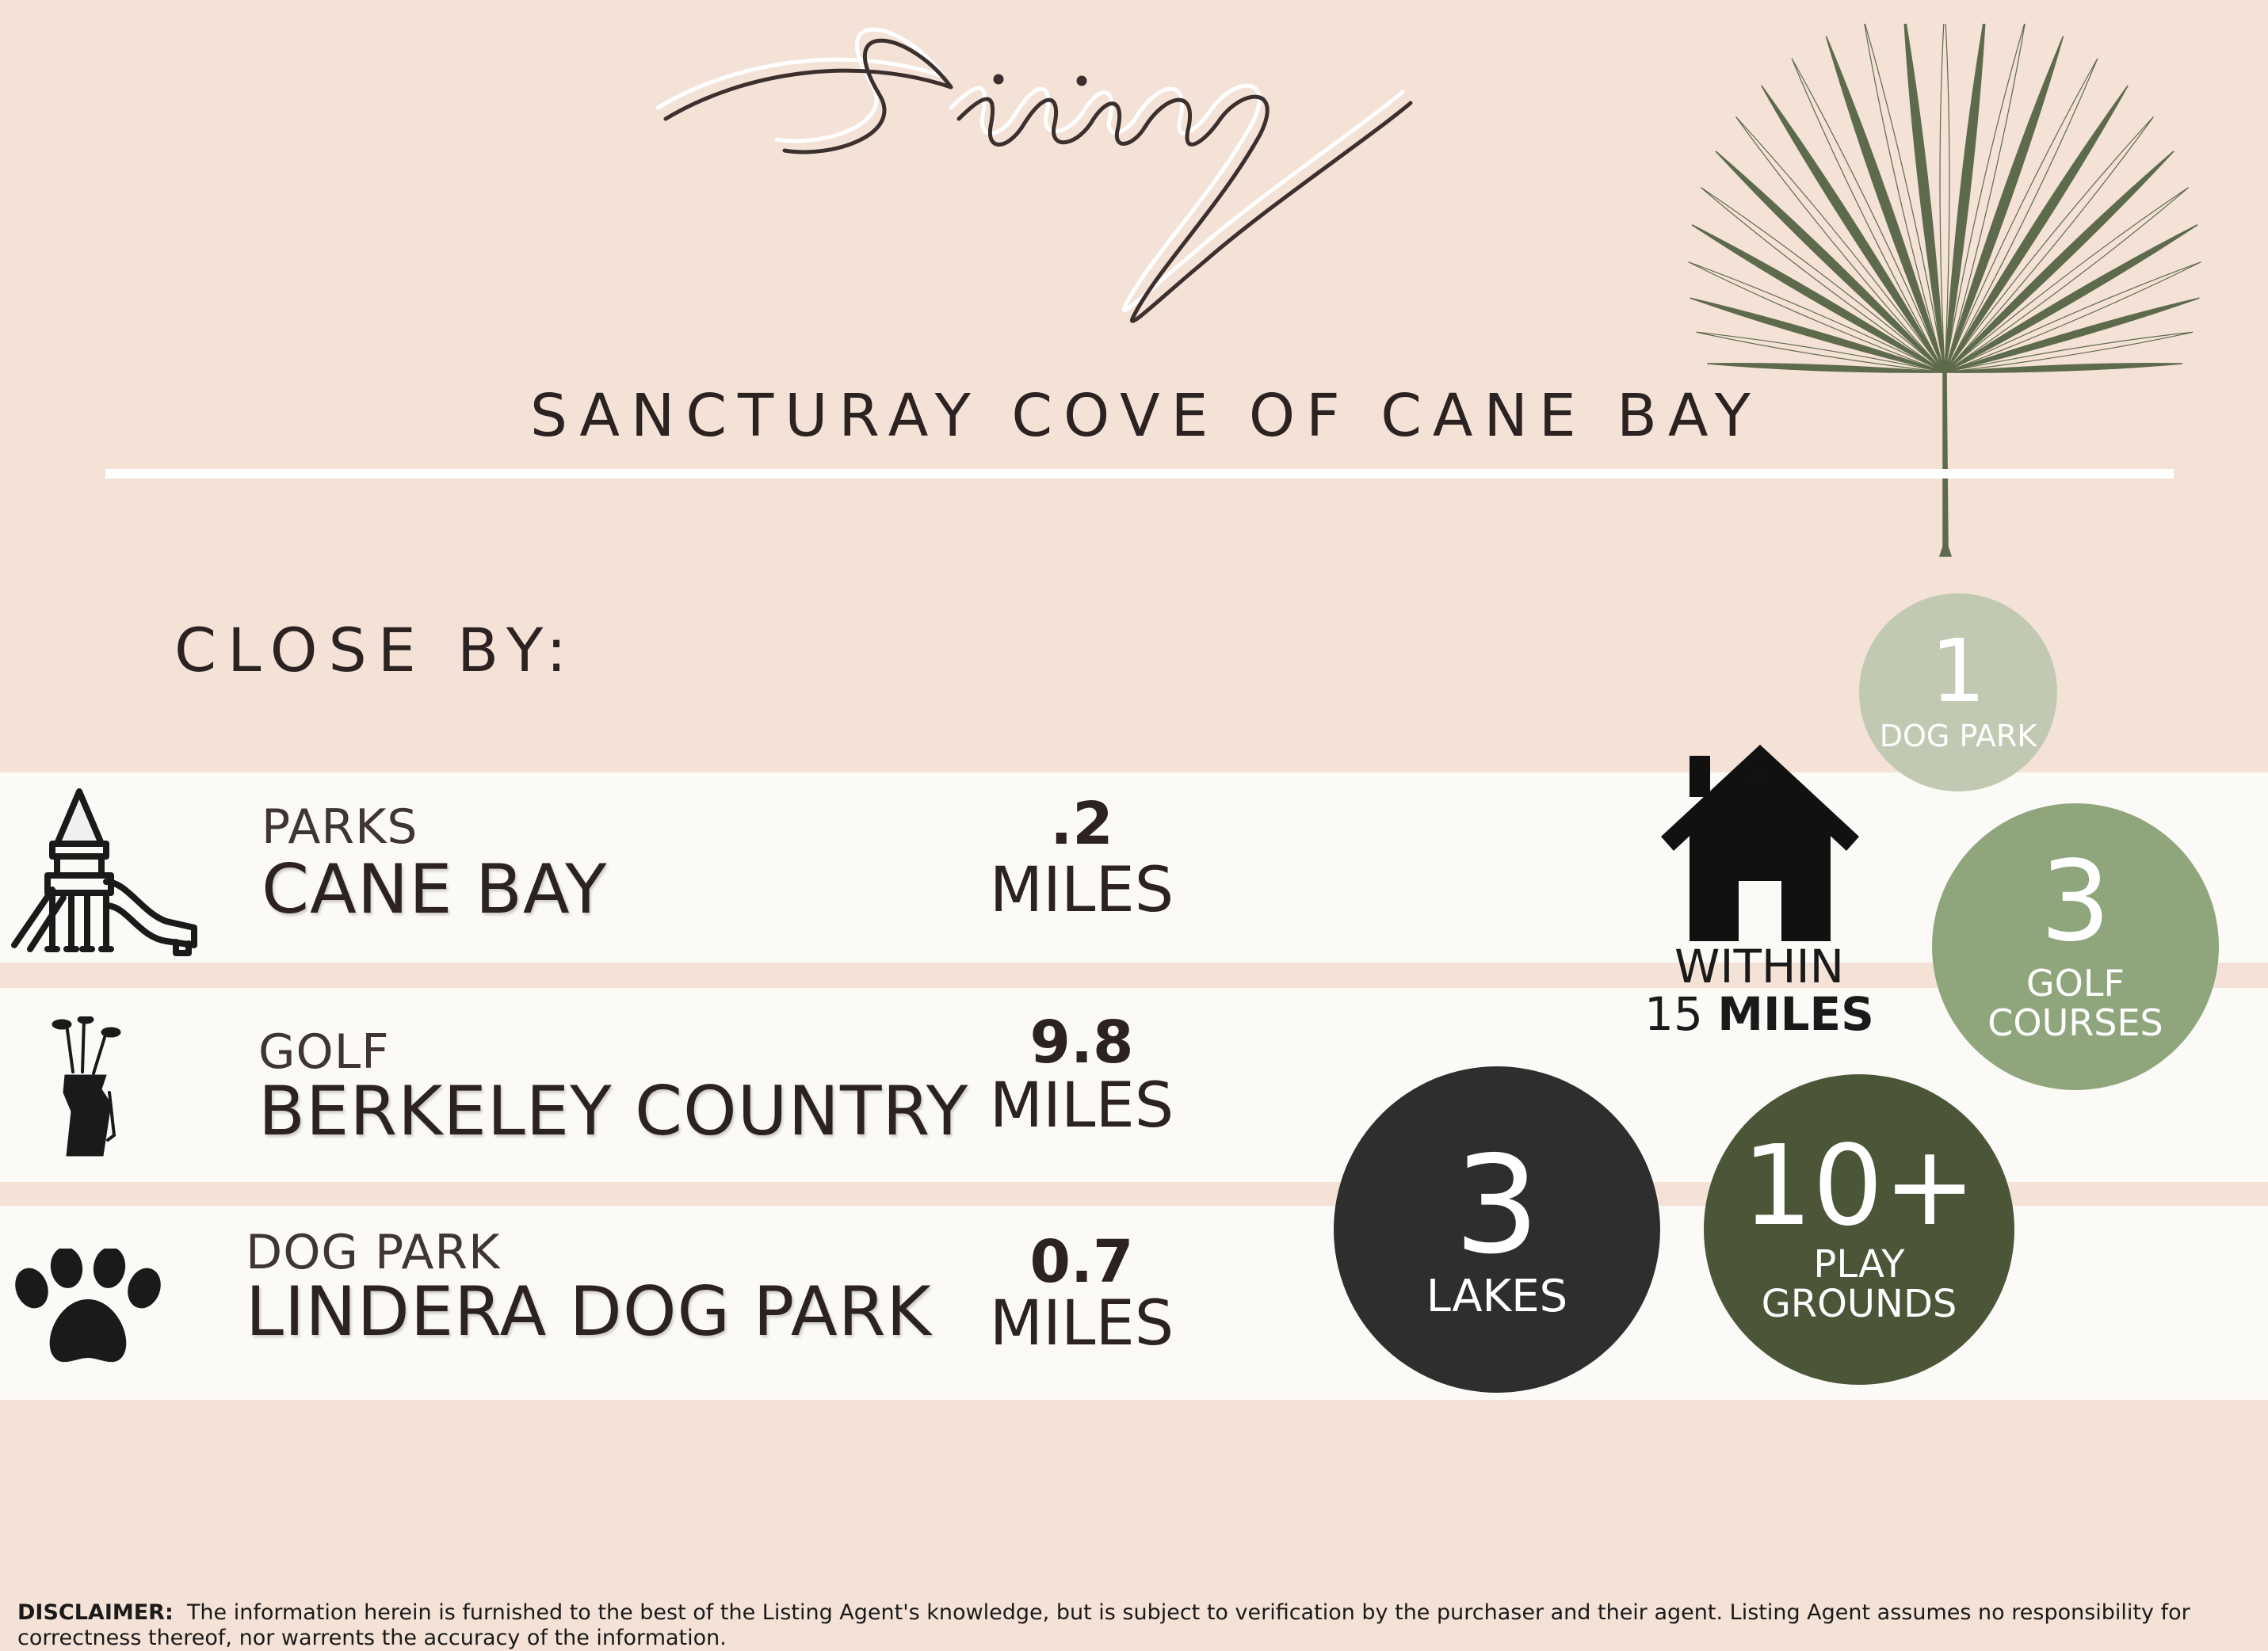  Describe the element at coordinates (1673, 1014) in the screenshot. I see `within-count: 15` at that location.